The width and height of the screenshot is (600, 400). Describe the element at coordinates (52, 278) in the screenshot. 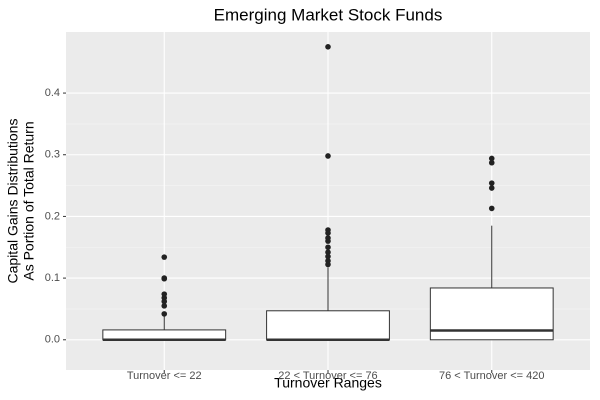

I see `y-tick-label: 0.1` at that location.